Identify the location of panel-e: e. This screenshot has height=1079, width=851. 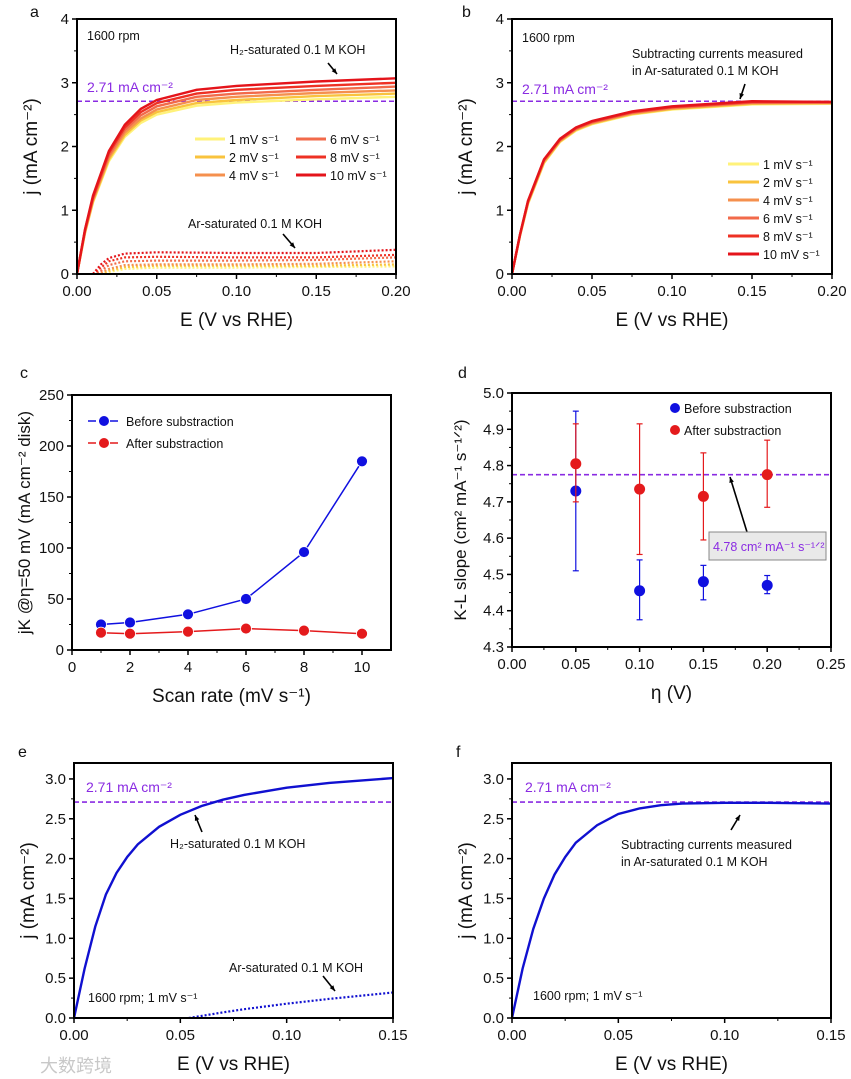
(206, 883).